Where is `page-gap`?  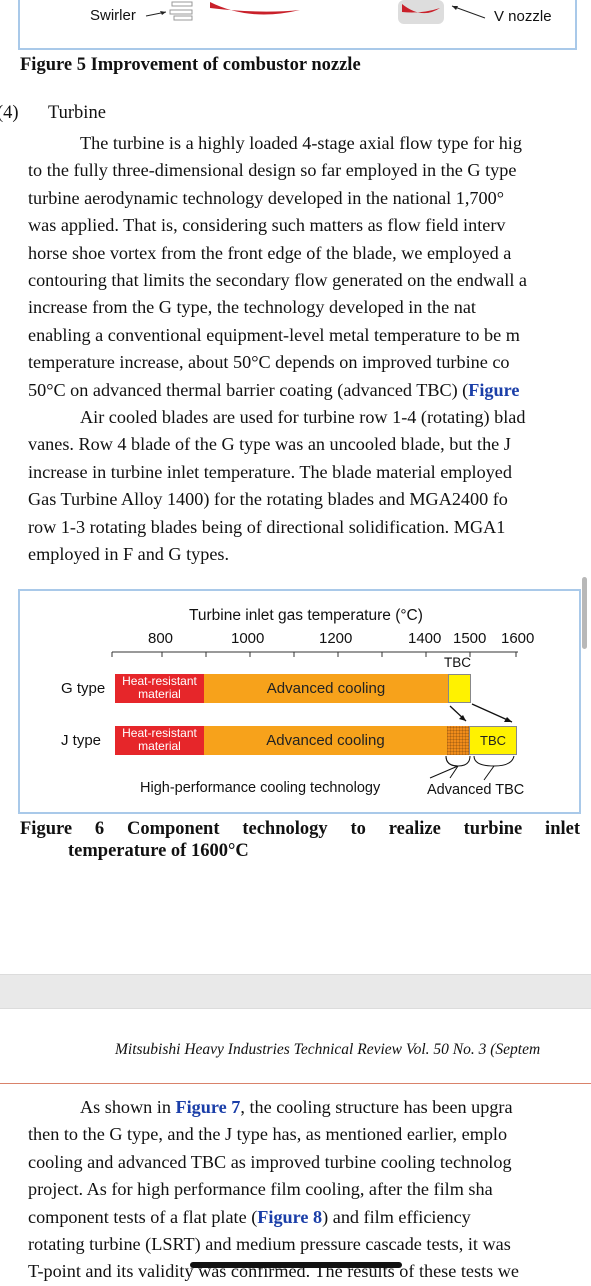 page-gap is located at coordinates (295, 991).